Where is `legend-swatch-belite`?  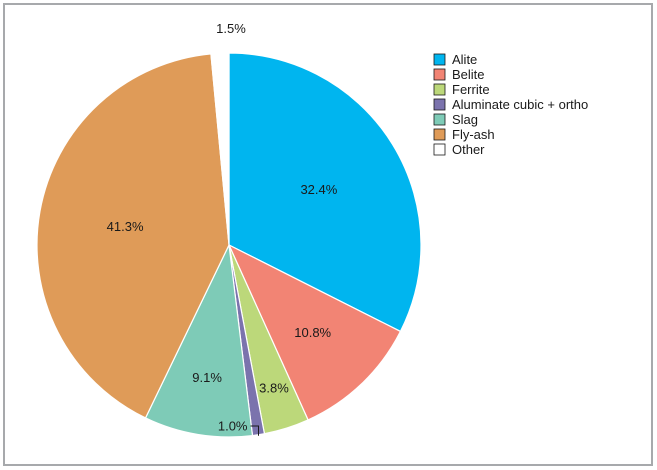
legend-swatch-belite is located at coordinates (439, 74).